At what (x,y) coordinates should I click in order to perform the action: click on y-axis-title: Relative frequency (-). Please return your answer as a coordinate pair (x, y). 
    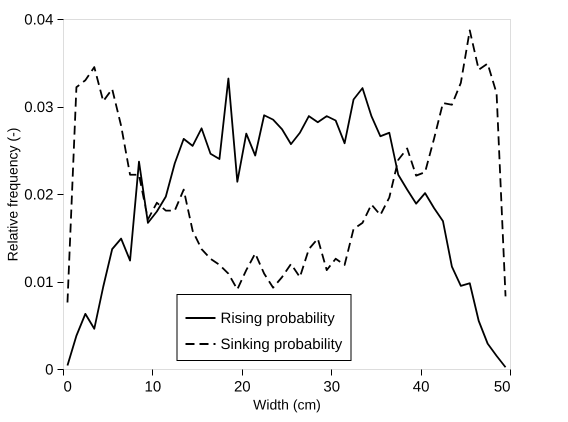
    Looking at the image, I should click on (12, 195).